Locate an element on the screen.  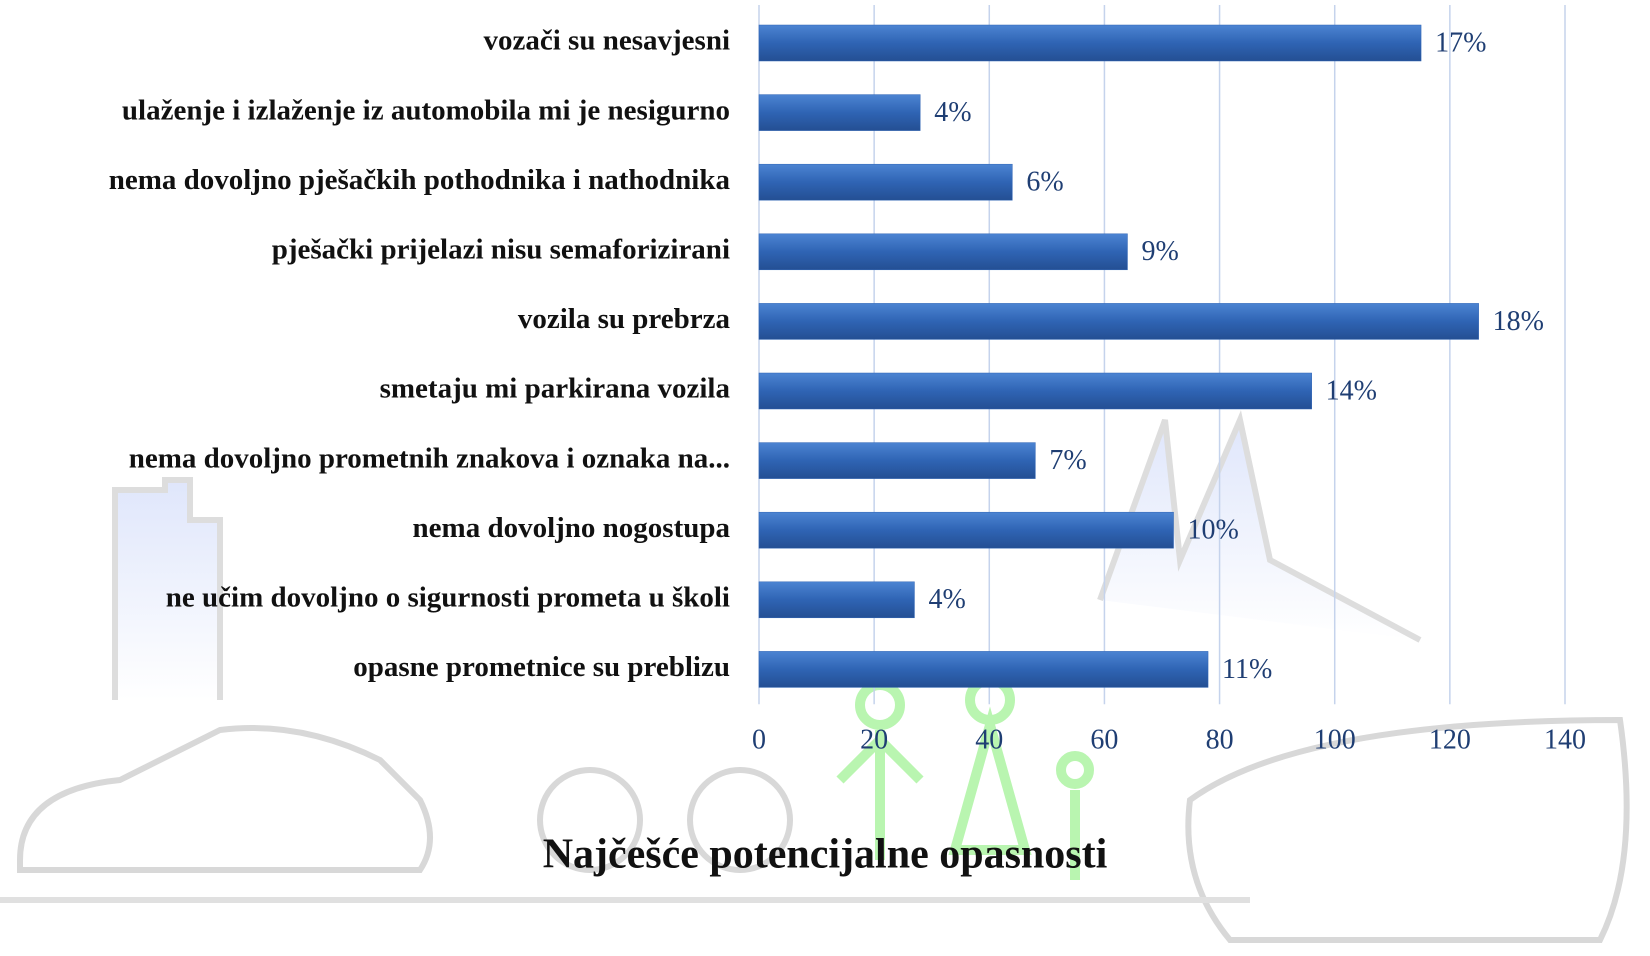
x-tick-label: 20 is located at coordinates (874, 739).